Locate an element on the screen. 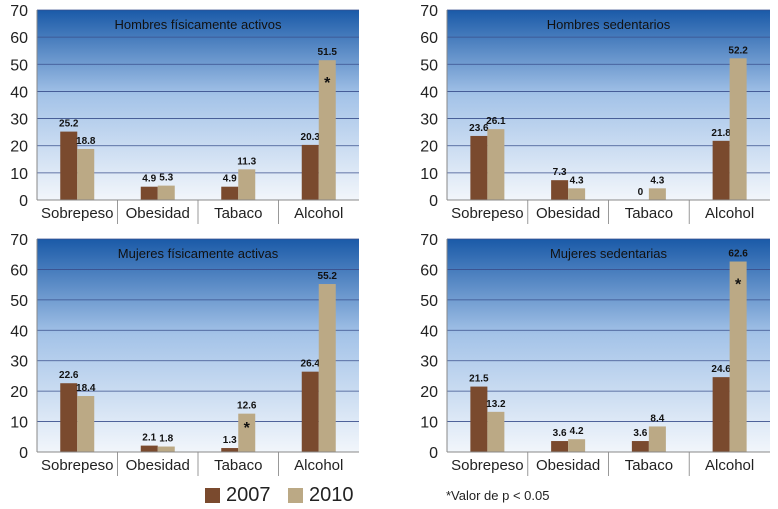 The image size is (778, 509). data-label: 11.3 is located at coordinates (246, 161).